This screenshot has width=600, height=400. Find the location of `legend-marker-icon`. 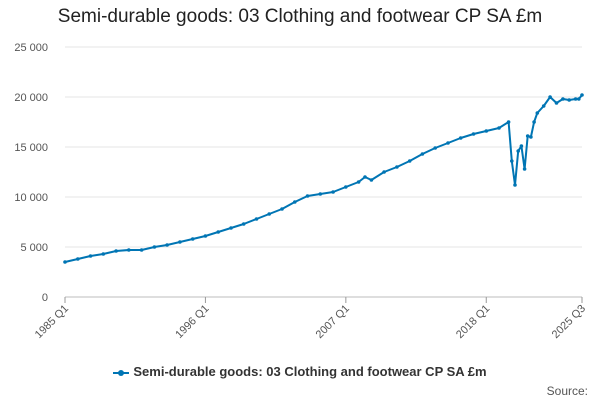

legend-marker-icon is located at coordinates (121, 373).